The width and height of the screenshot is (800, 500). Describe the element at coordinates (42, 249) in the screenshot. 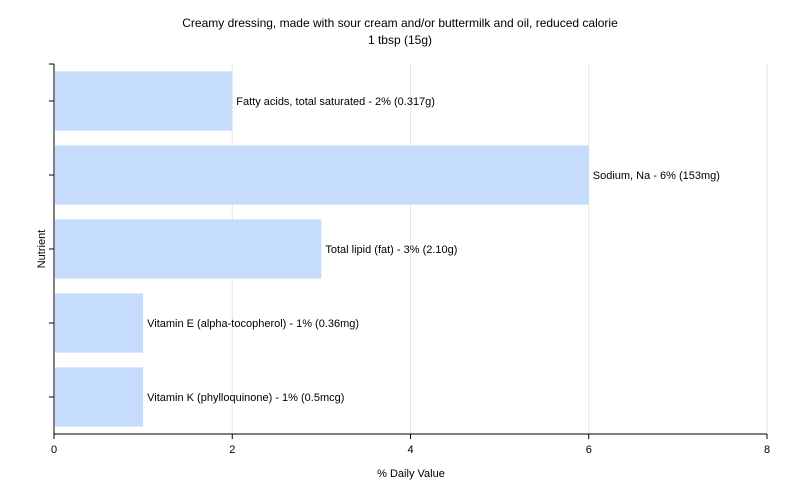

I see `y-axis-label: Nutrient` at that location.